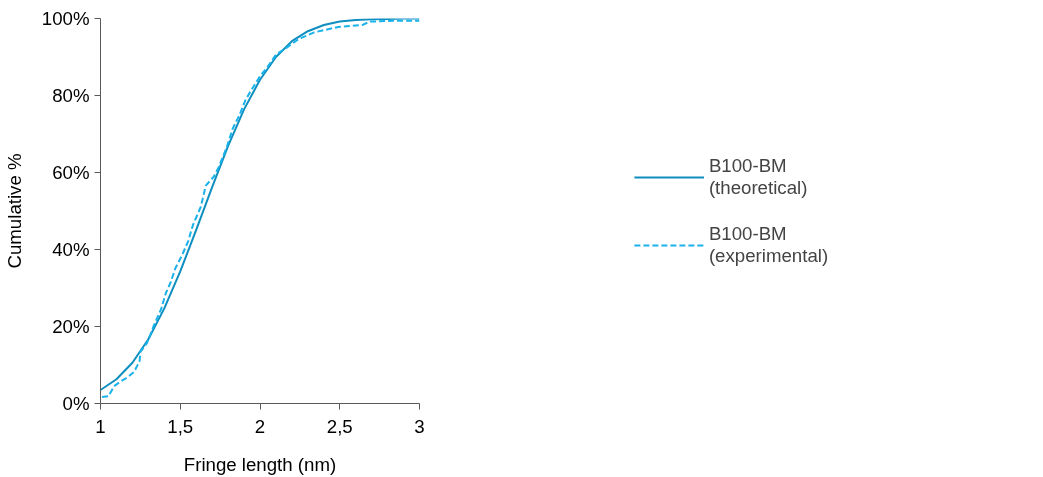 The height and width of the screenshot is (477, 1043). Describe the element at coordinates (65, 18) in the screenshot. I see `y-tick-label: 100%` at that location.